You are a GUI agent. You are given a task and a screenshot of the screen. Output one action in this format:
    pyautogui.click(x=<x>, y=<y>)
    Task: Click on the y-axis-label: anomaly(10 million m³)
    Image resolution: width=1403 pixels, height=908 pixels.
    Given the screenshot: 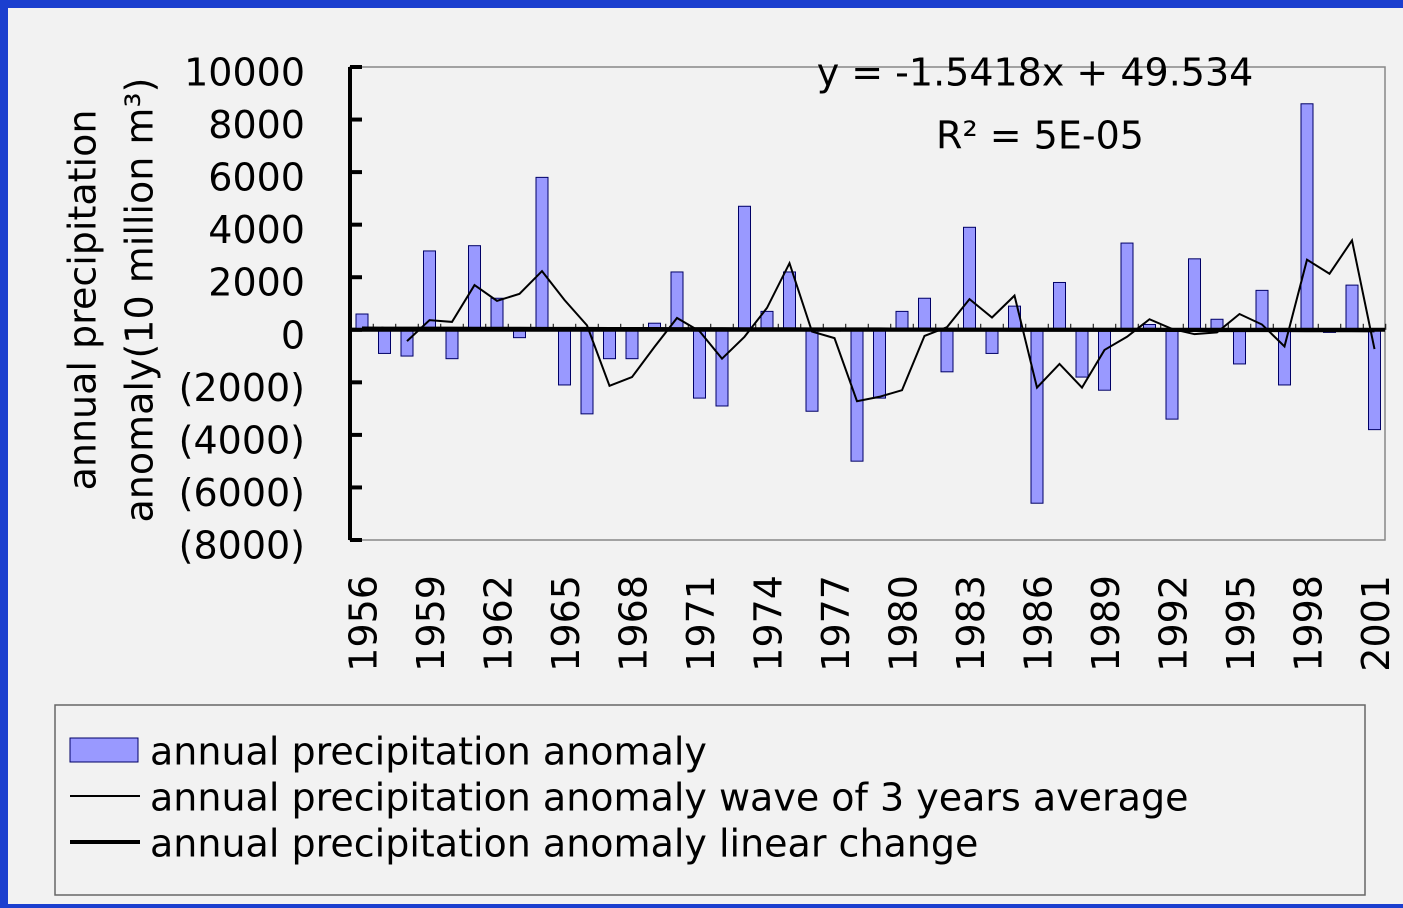 What is the action you would take?
    pyautogui.click(x=140, y=300)
    